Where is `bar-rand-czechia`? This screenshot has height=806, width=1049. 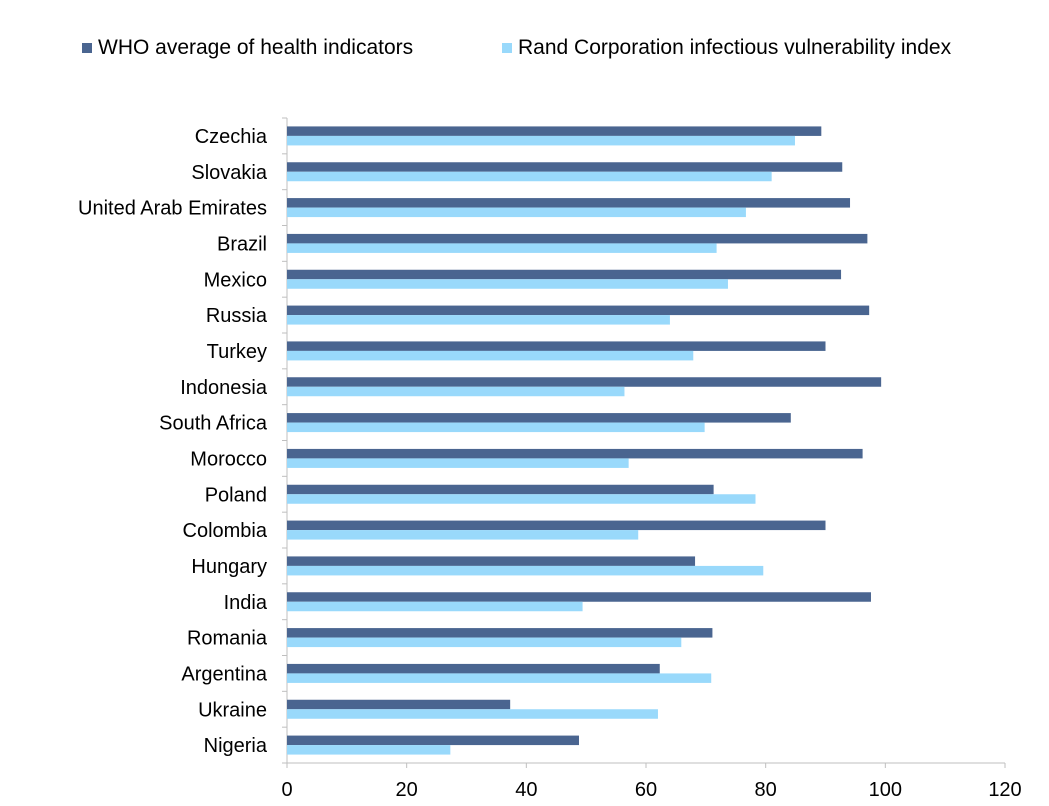 bar-rand-czechia is located at coordinates (541, 140).